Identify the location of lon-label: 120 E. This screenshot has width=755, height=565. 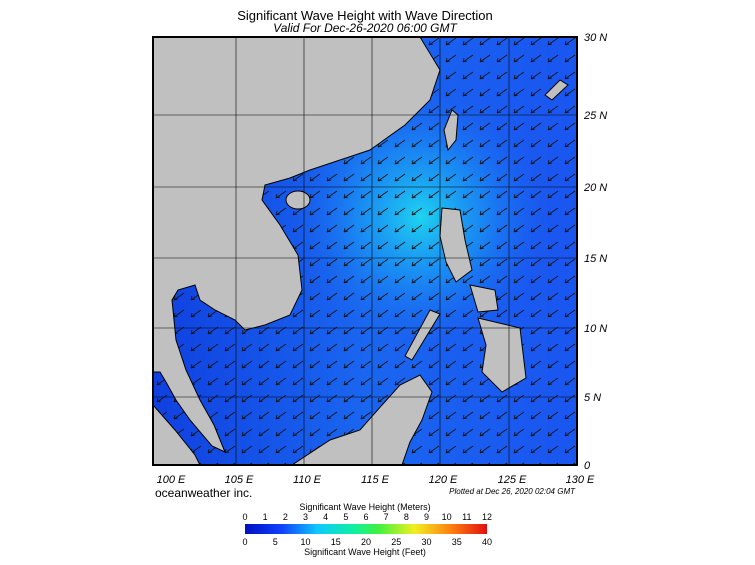
(443, 480).